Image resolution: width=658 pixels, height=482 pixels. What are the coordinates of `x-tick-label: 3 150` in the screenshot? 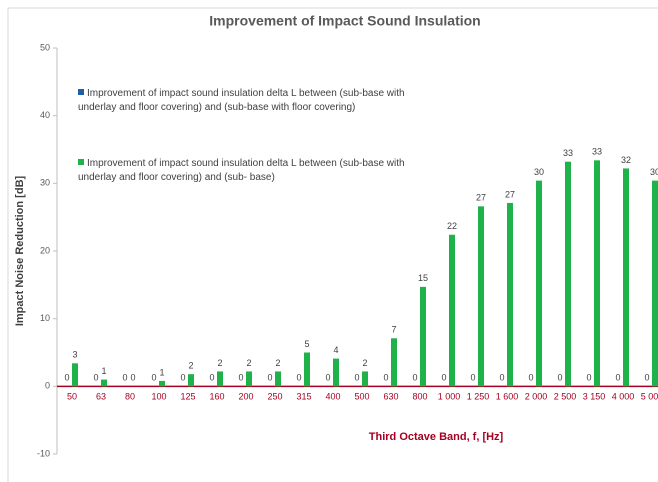 It's located at (594, 397).